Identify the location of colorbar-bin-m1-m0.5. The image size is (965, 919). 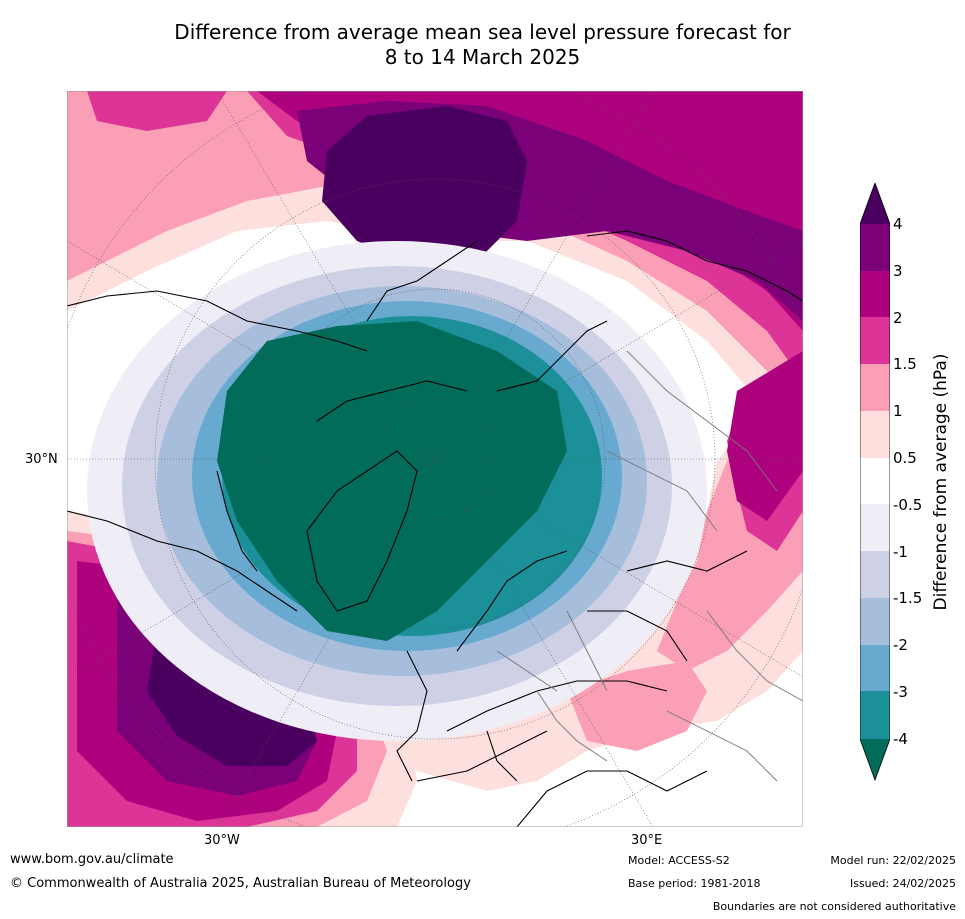
(875, 527).